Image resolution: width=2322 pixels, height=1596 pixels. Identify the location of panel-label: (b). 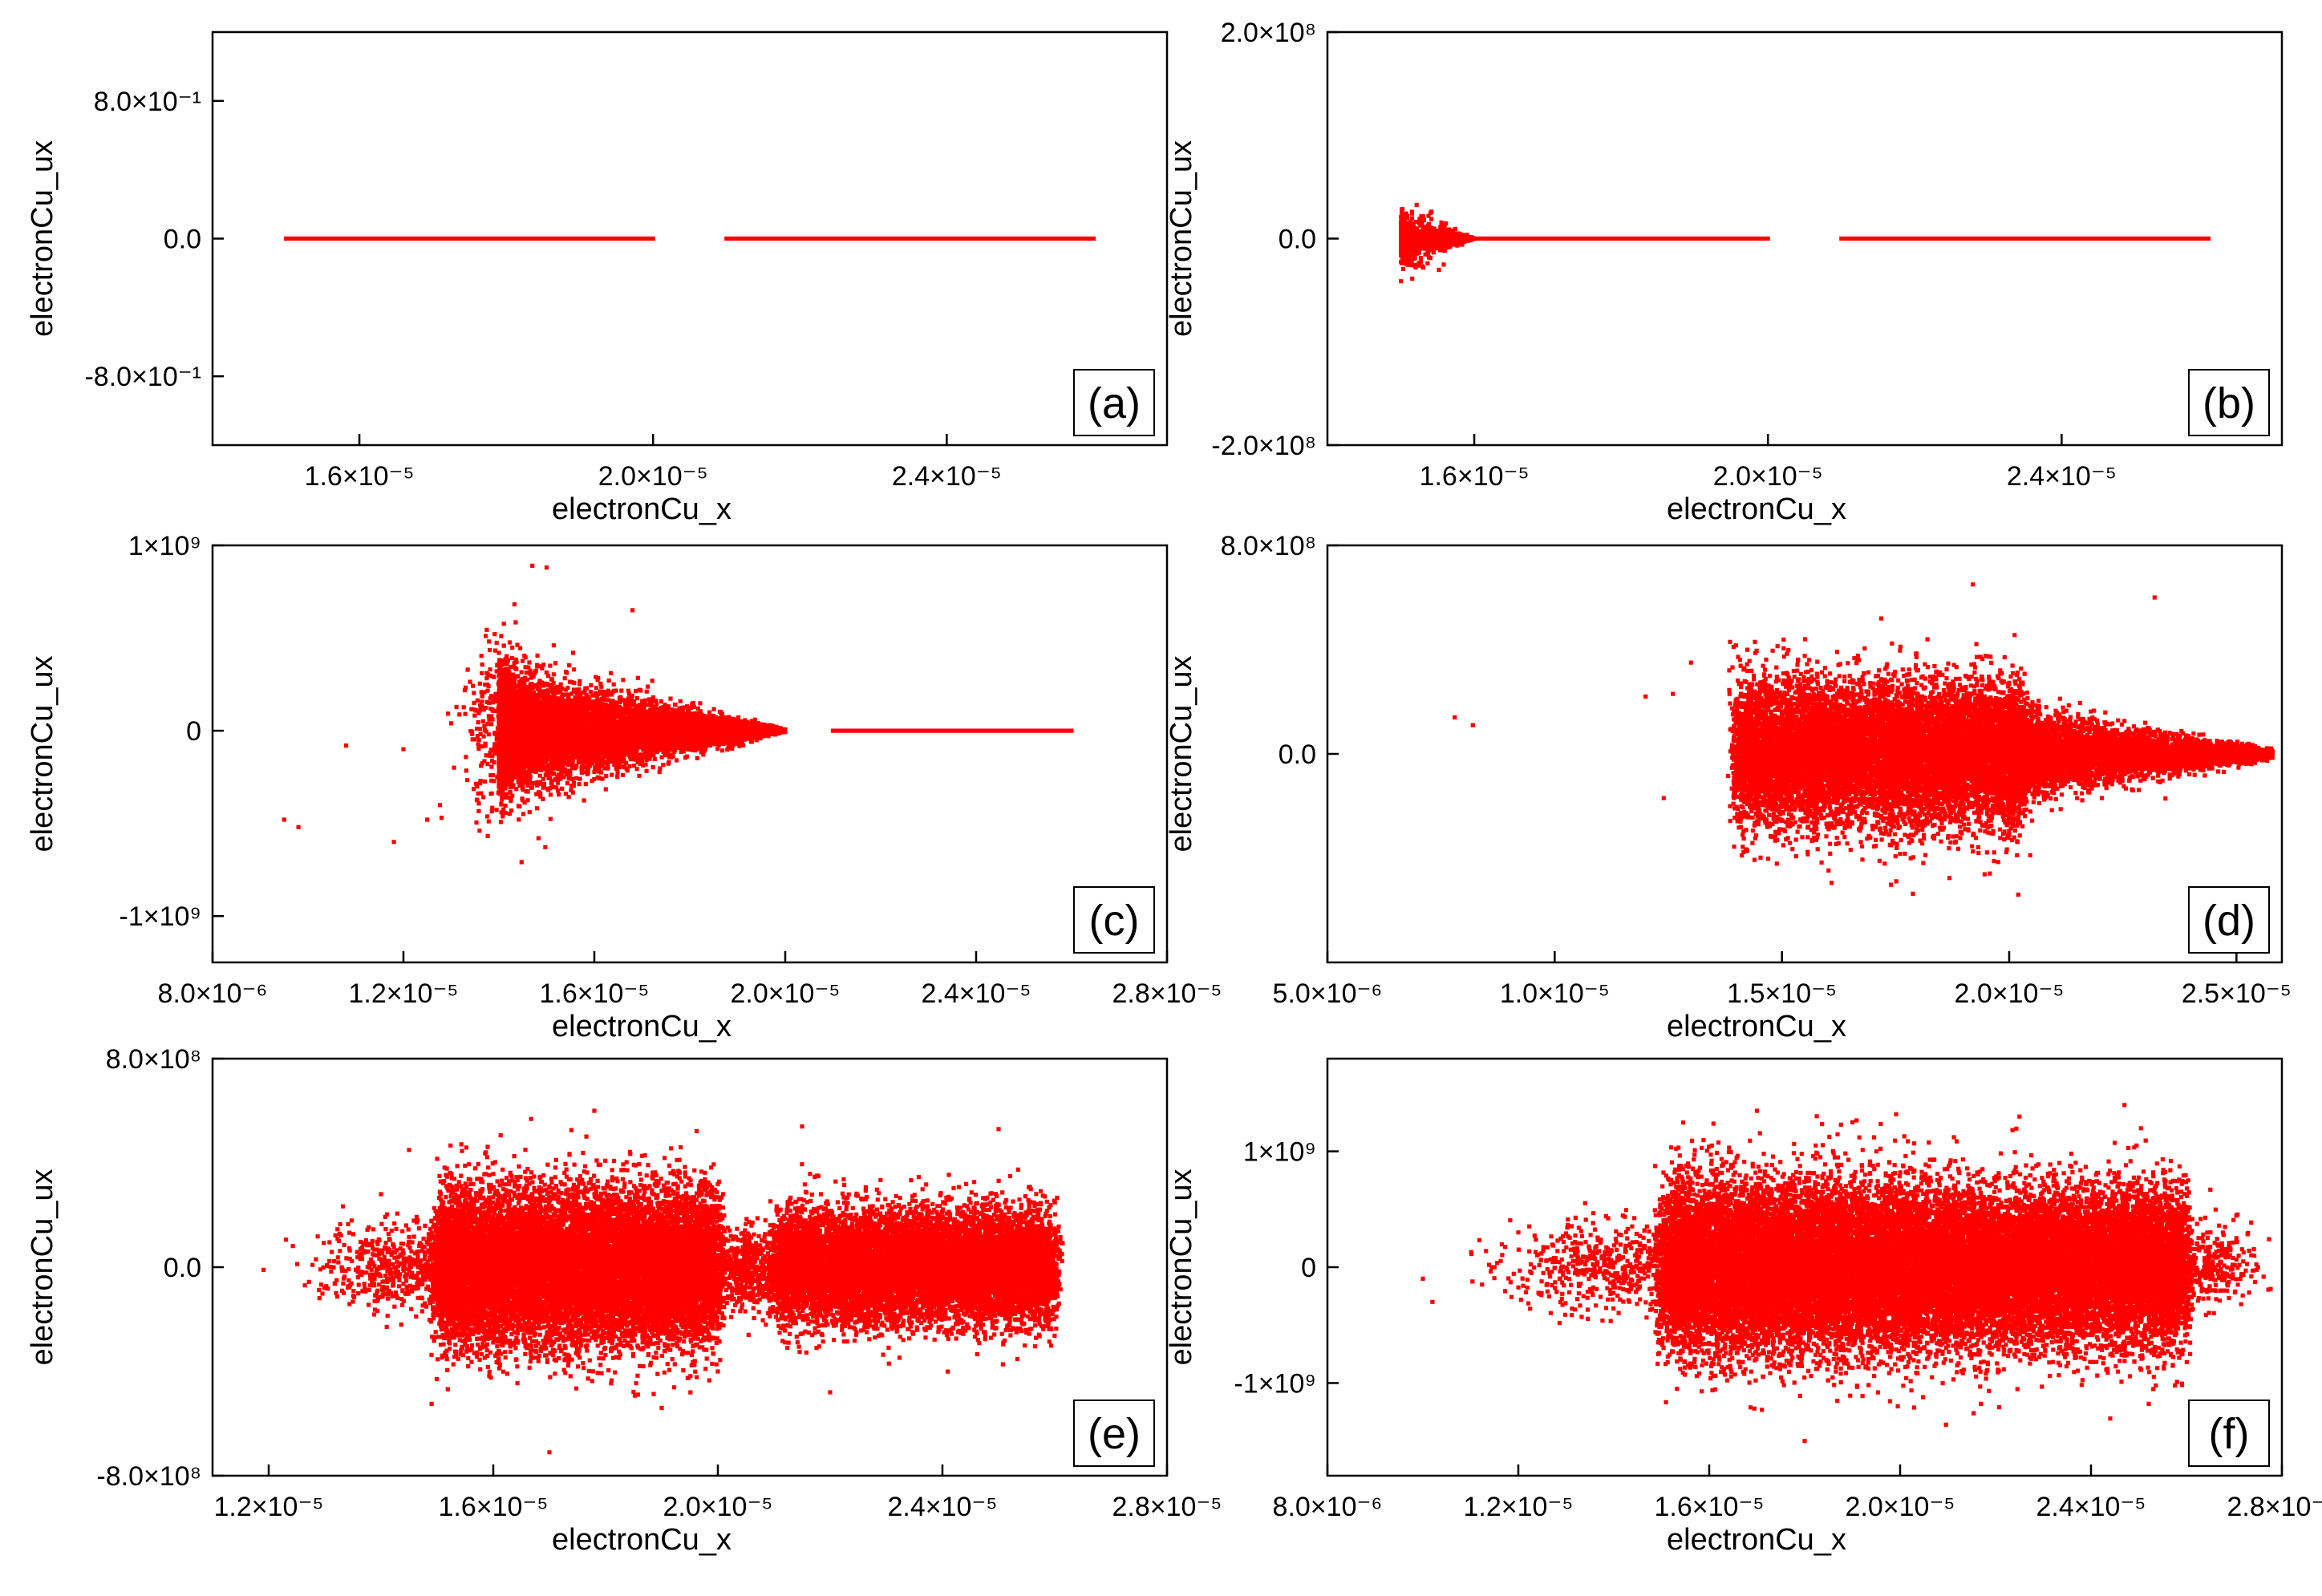
(2229, 403).